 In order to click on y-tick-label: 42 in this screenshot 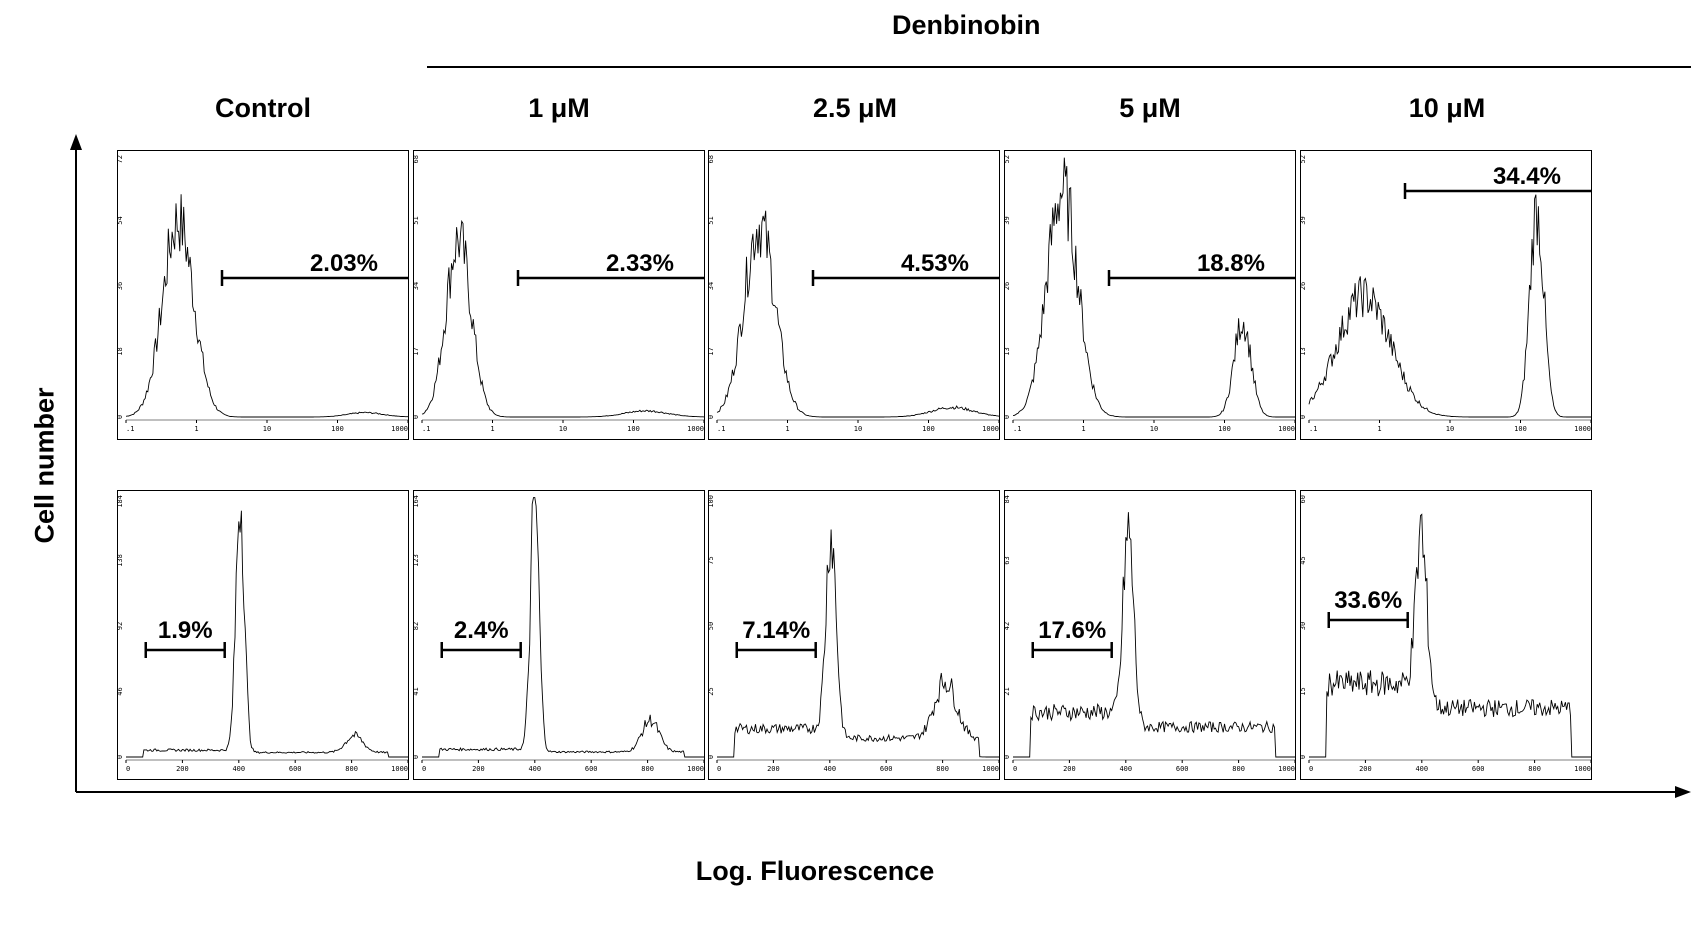, I will do `click(1008, 626)`.